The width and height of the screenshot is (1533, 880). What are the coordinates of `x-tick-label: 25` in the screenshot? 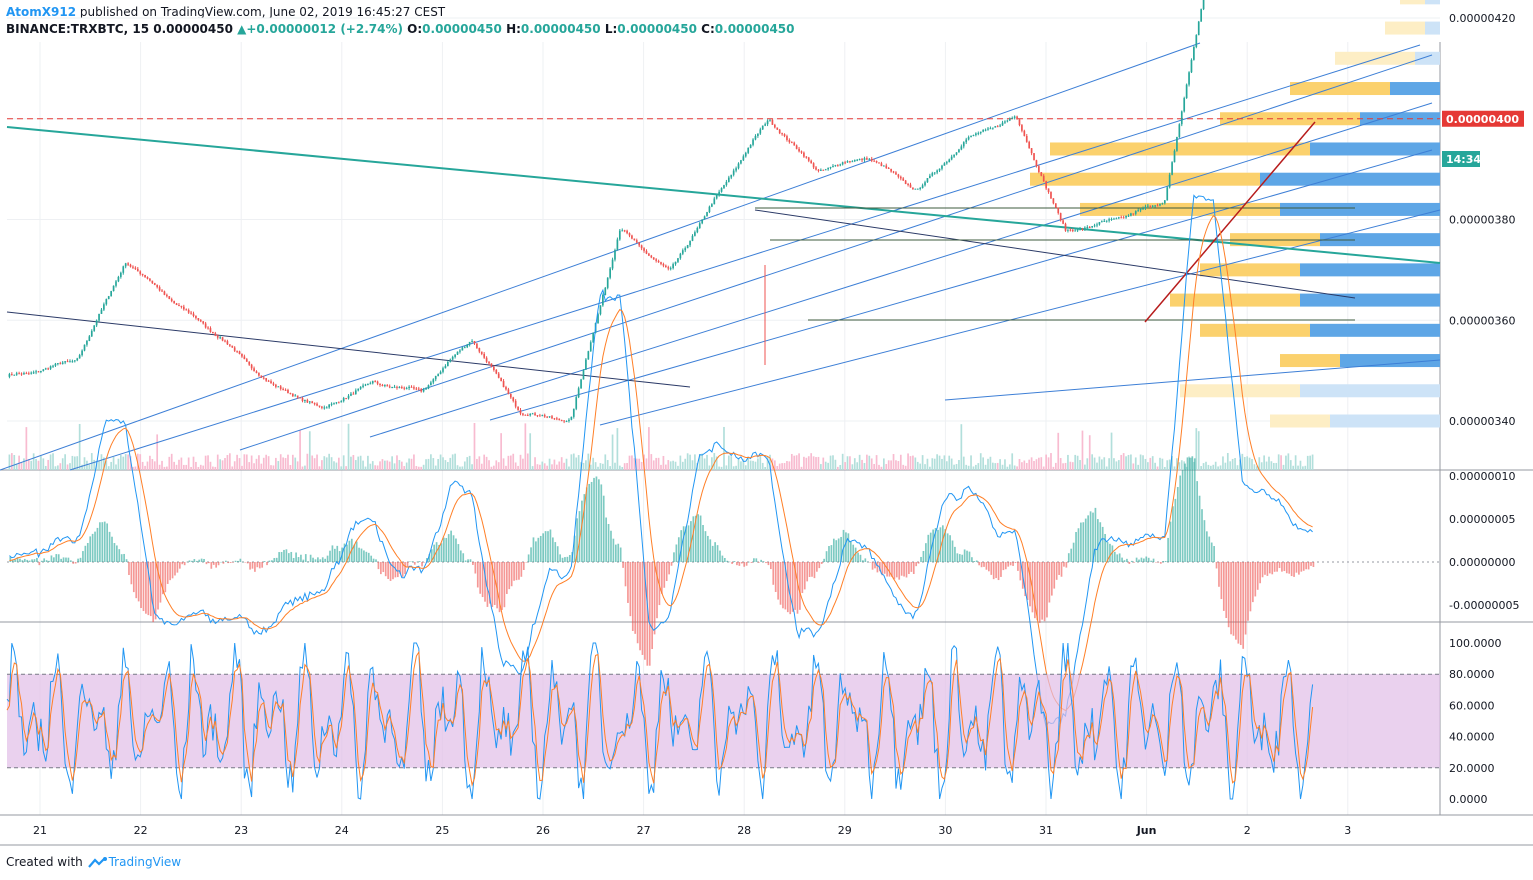 It's located at (442, 830).